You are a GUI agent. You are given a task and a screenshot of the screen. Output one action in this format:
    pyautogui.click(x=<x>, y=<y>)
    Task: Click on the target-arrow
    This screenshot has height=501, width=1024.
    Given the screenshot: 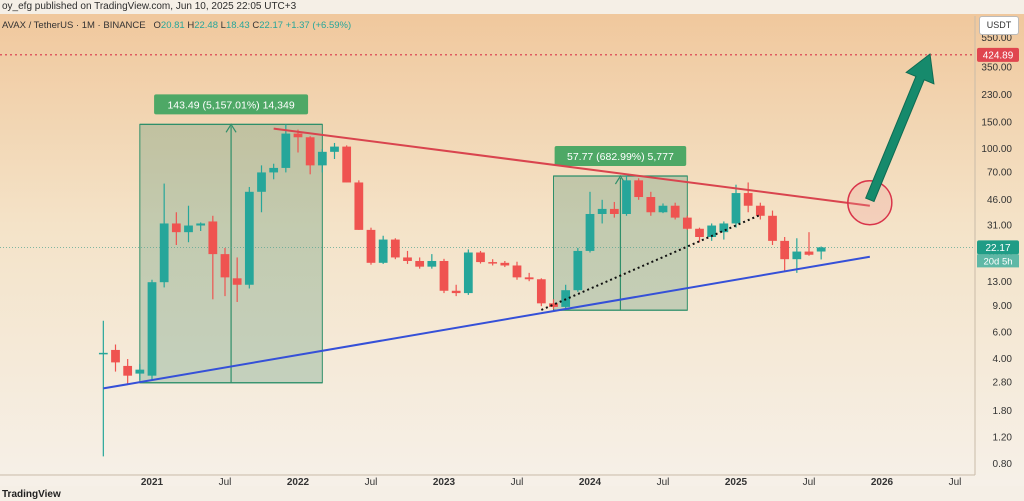 What is the action you would take?
    pyautogui.click(x=900, y=128)
    